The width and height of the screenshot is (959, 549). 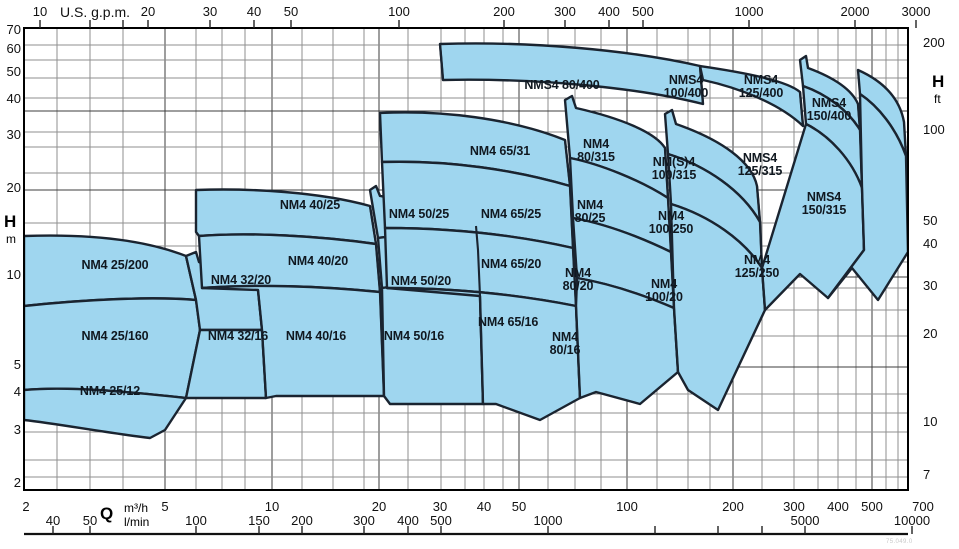 What do you see at coordinates (930, 243) in the screenshot?
I see `right-tick-40: 40` at bounding box center [930, 243].